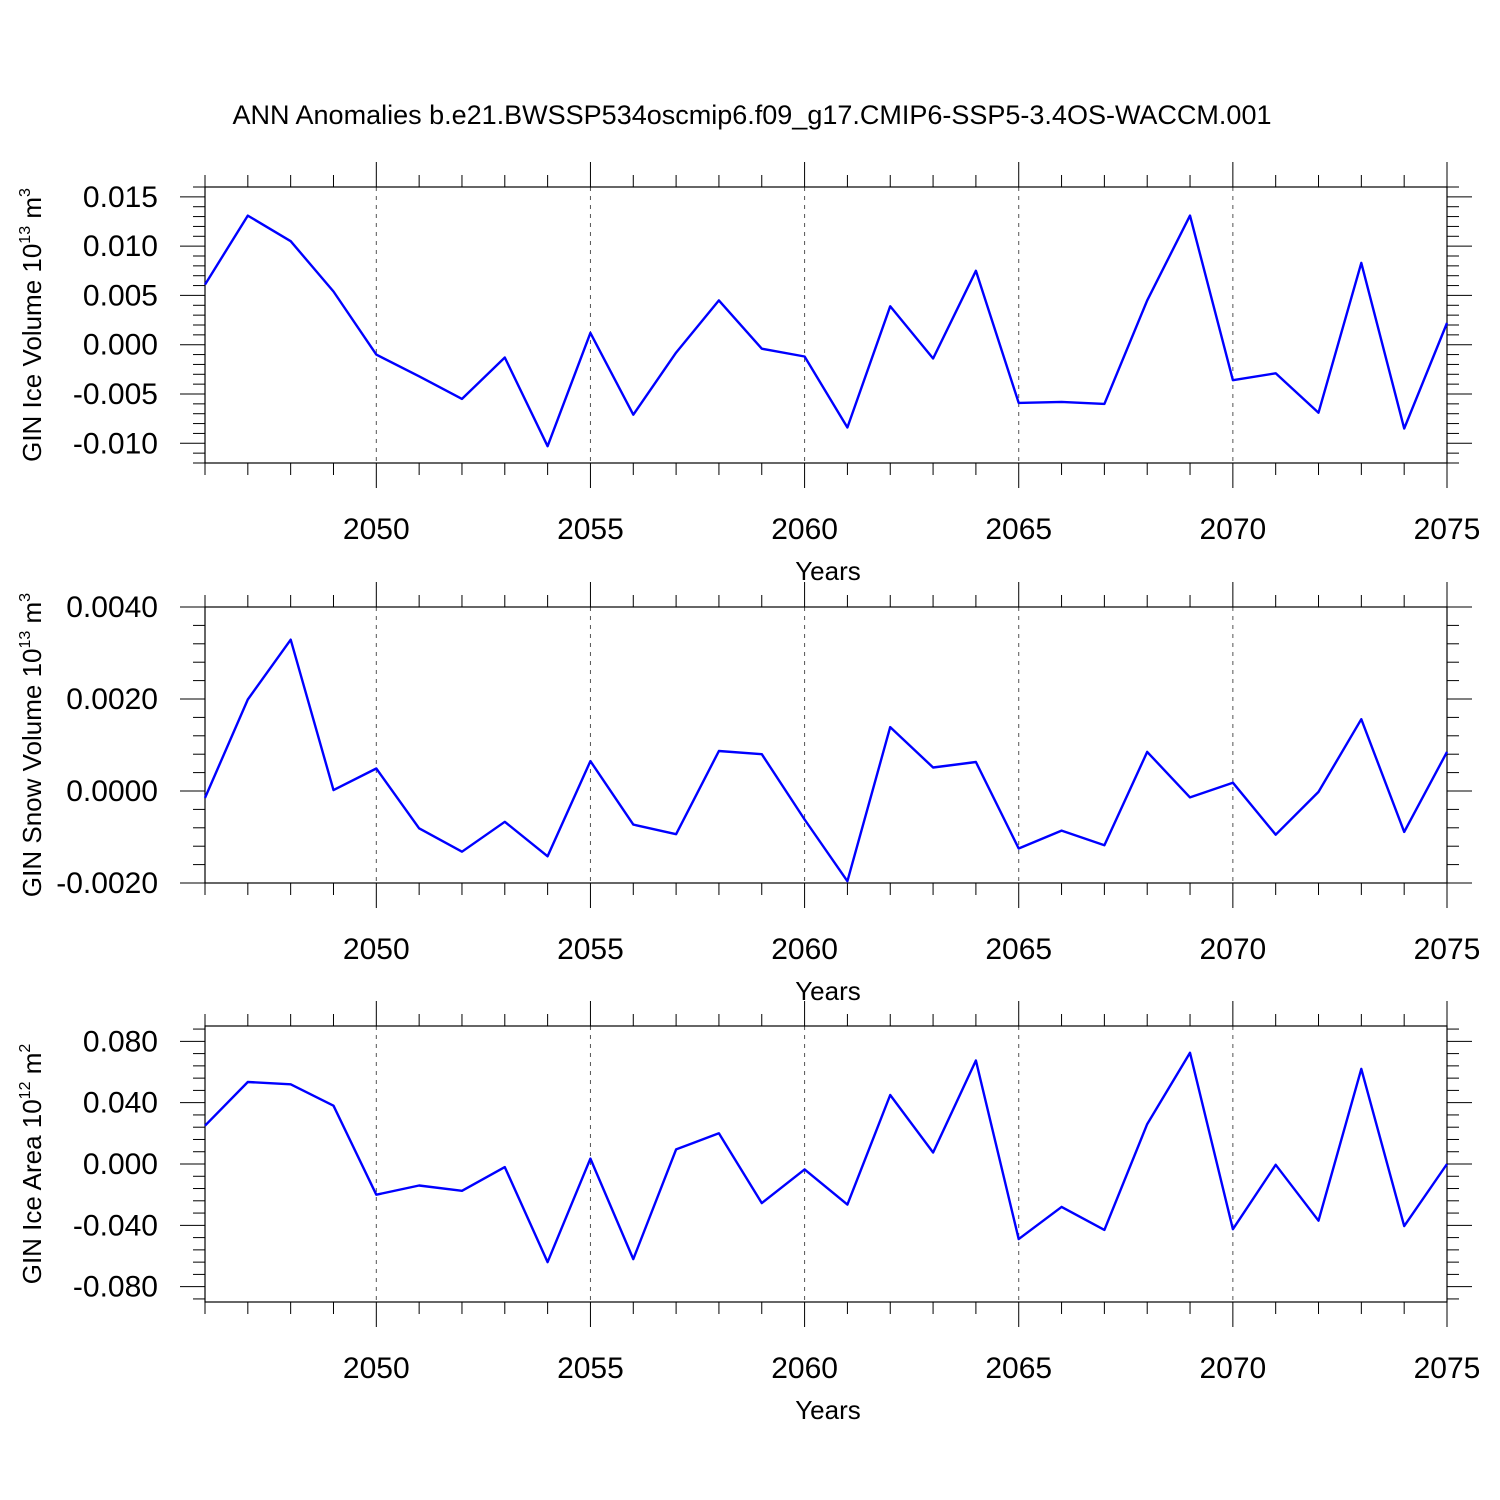 The image size is (1500, 1500). Describe the element at coordinates (115, 1287) in the screenshot. I see `y-tick-label: -0.080` at that location.